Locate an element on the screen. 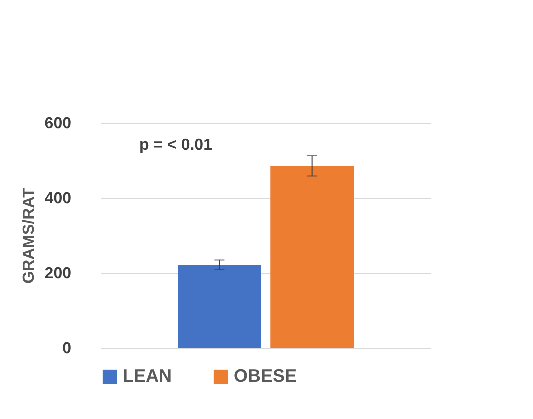 The image size is (533, 419). y-axis-title: GRAMS/RAT is located at coordinates (29, 236).